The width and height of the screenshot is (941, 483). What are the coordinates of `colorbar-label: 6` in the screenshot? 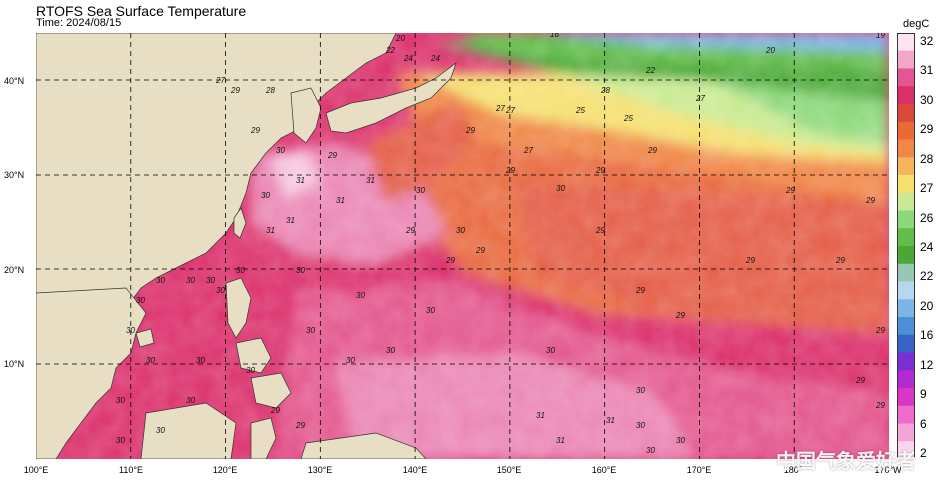 It's located at (923, 423).